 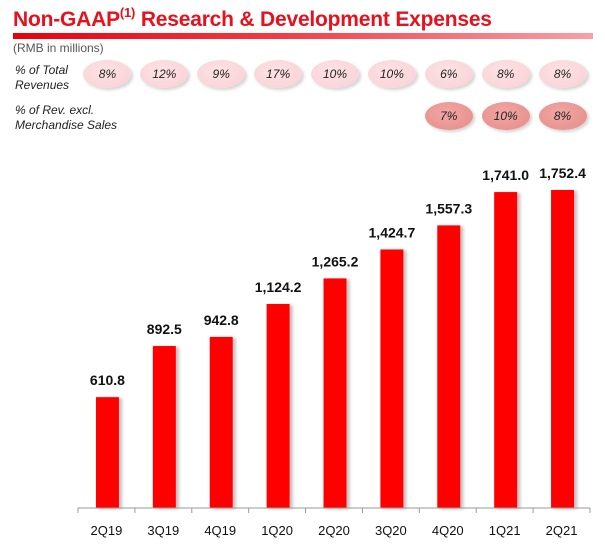 What do you see at coordinates (334, 522) in the screenshot?
I see `x-axis: 2Q19 3Q19 4Q19 1Q20 2Q20 3Q20 4Q20 1Q21 2Q21` at bounding box center [334, 522].